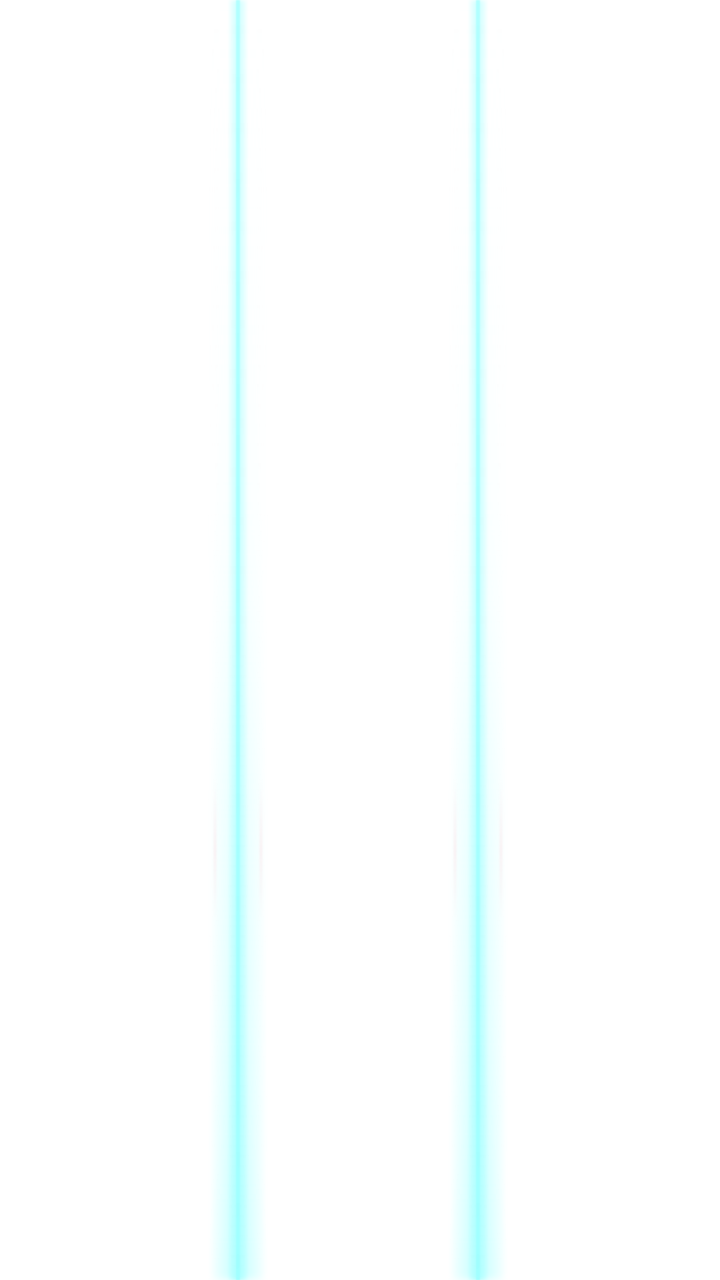 This screenshot has height=1280, width=720. I want to click on right-beam-fringe-left, so click(455, 850).